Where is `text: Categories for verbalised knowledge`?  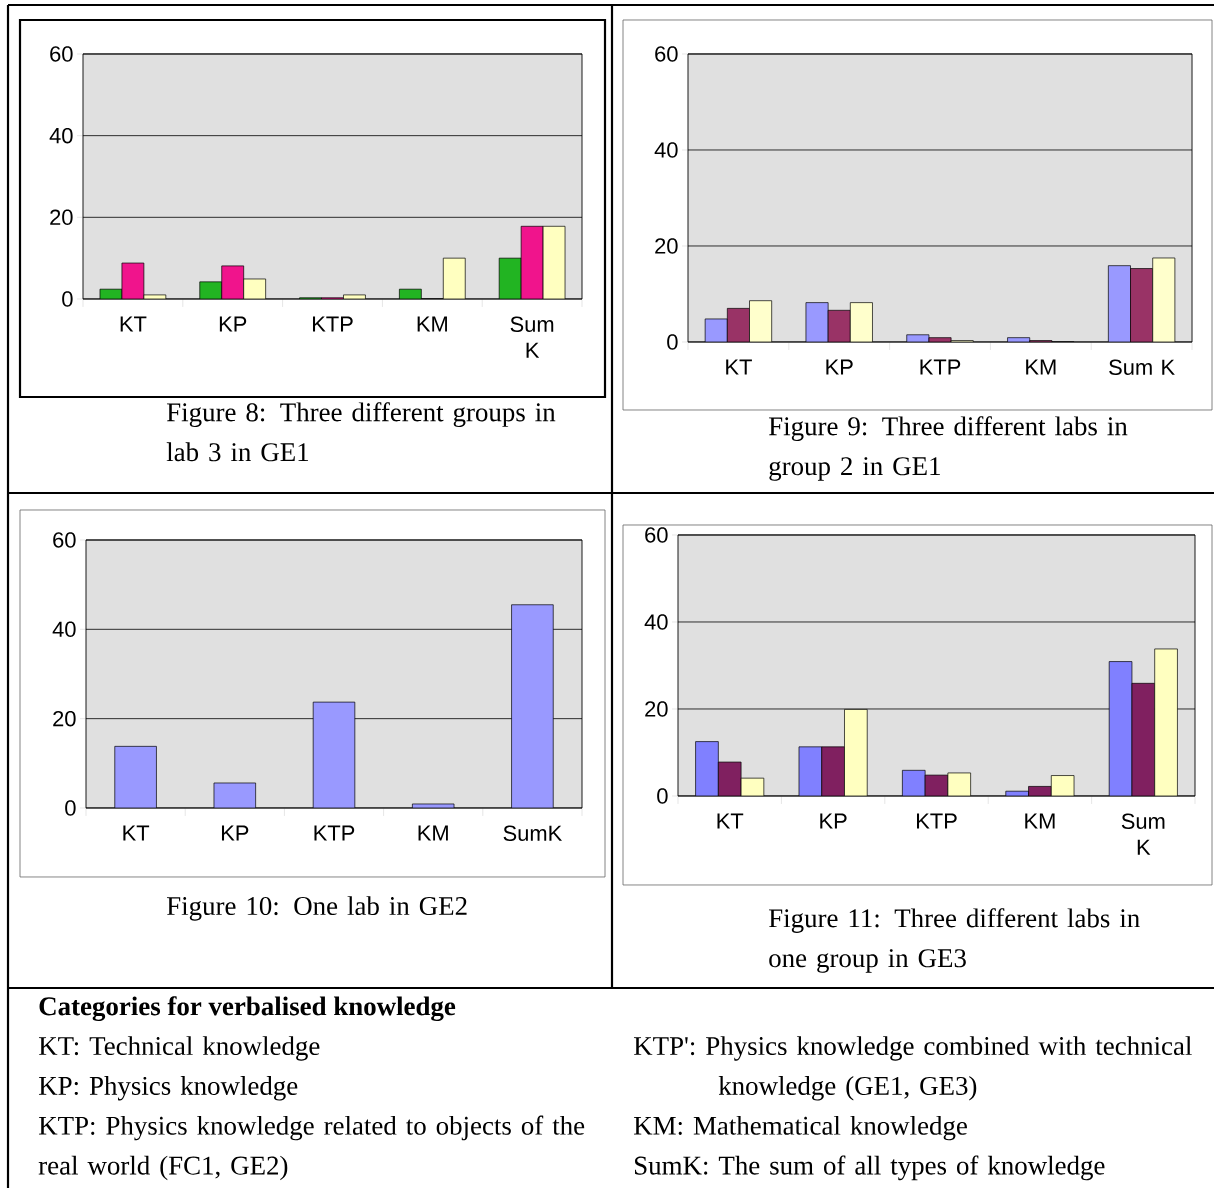
text: Categories for verbalised knowledge is located at coordinates (247, 1009).